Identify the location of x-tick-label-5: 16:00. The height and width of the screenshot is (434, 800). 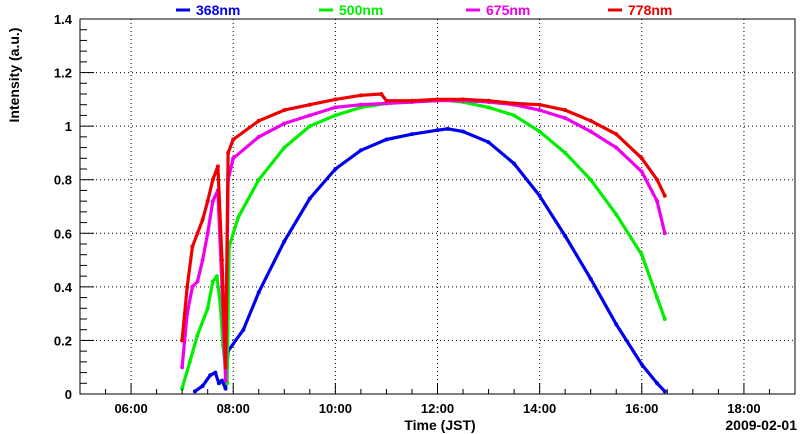
(641, 408).